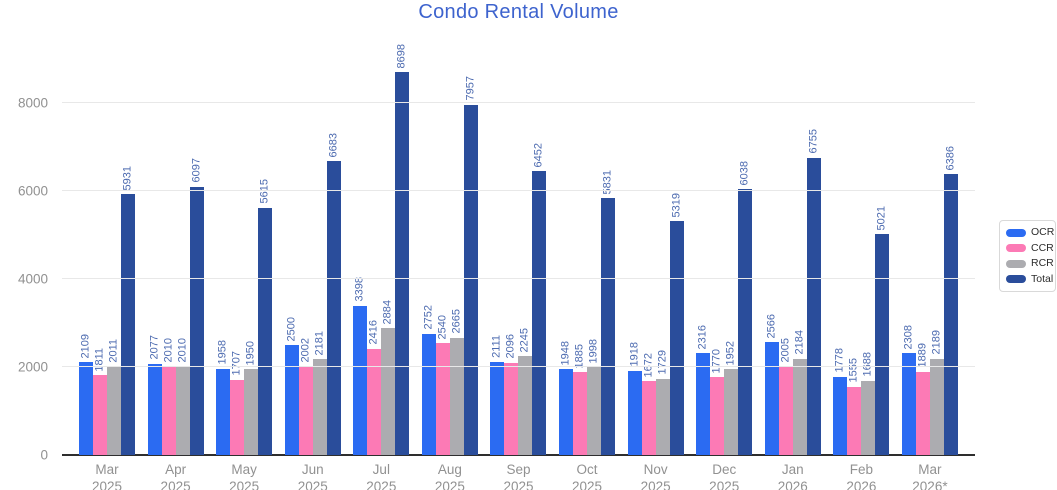 The height and width of the screenshot is (490, 1057). What do you see at coordinates (291, 386) in the screenshot?
I see `bar-ocr: 2500` at bounding box center [291, 386].